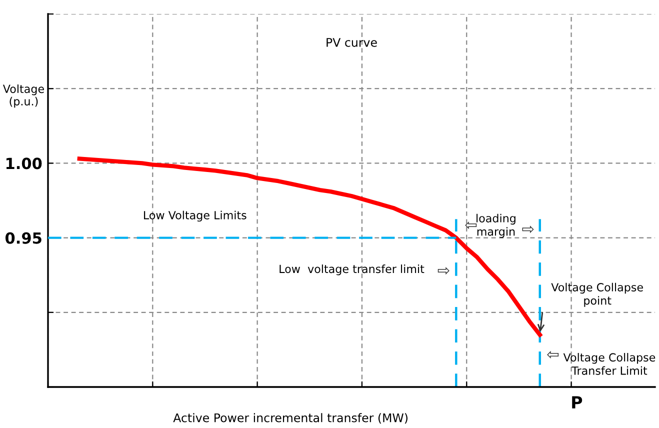 The width and height of the screenshot is (659, 428). What do you see at coordinates (23, 238) in the screenshot?
I see `y-tick-label: 0.95` at bounding box center [23, 238].